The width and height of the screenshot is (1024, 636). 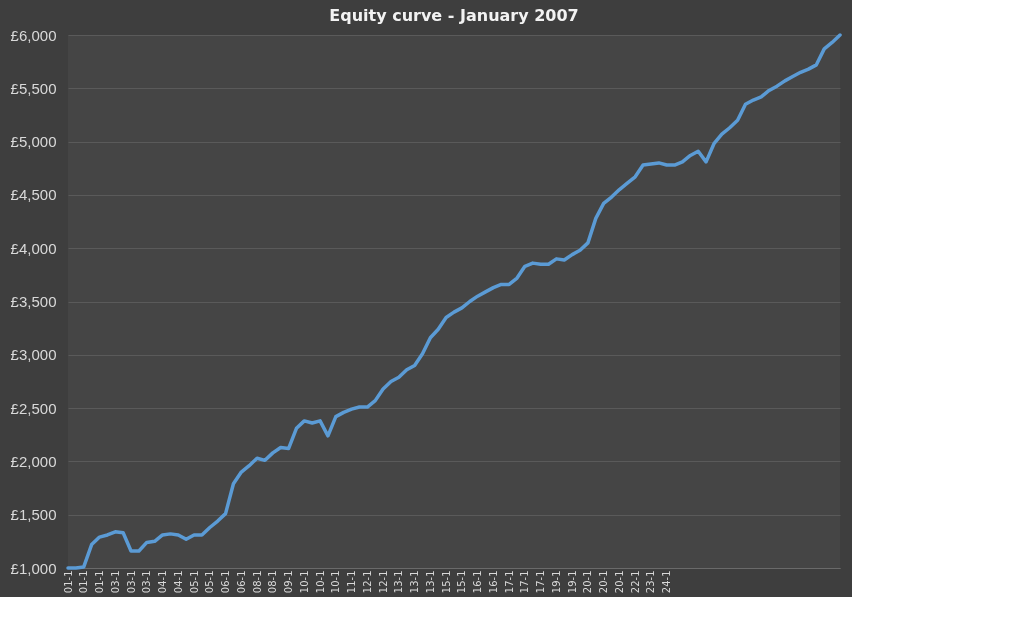 I want to click on y-tick-label: £4,500, so click(x=33, y=195).